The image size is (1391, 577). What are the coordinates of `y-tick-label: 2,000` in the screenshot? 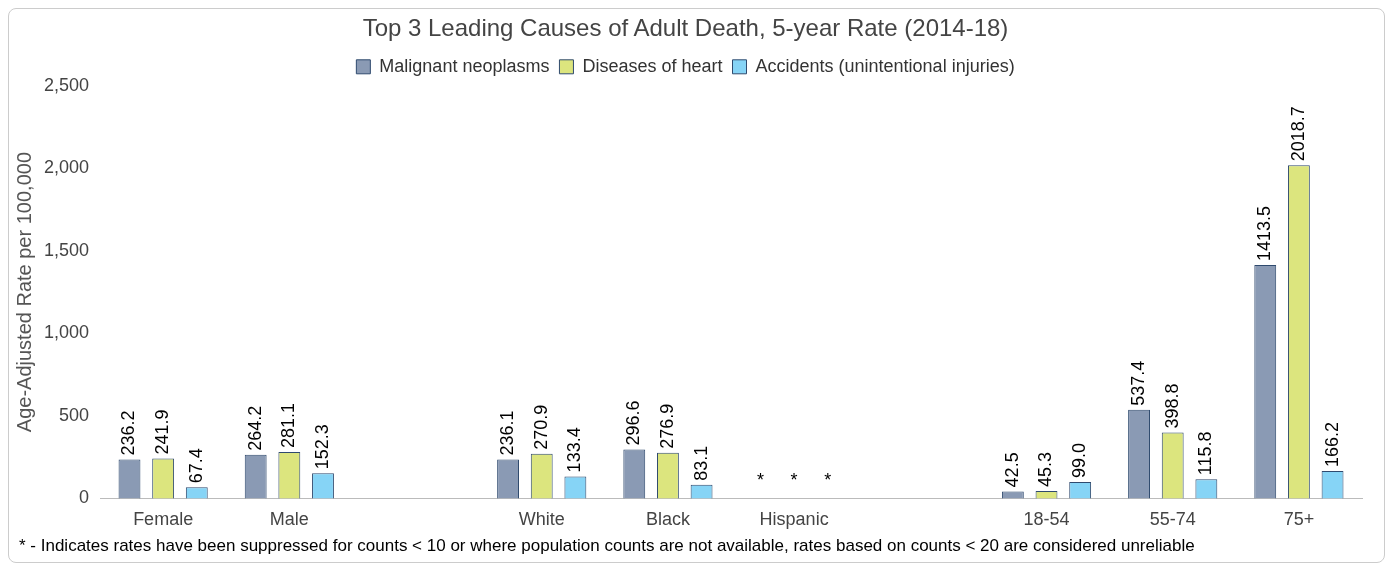 It's located at (67, 167).